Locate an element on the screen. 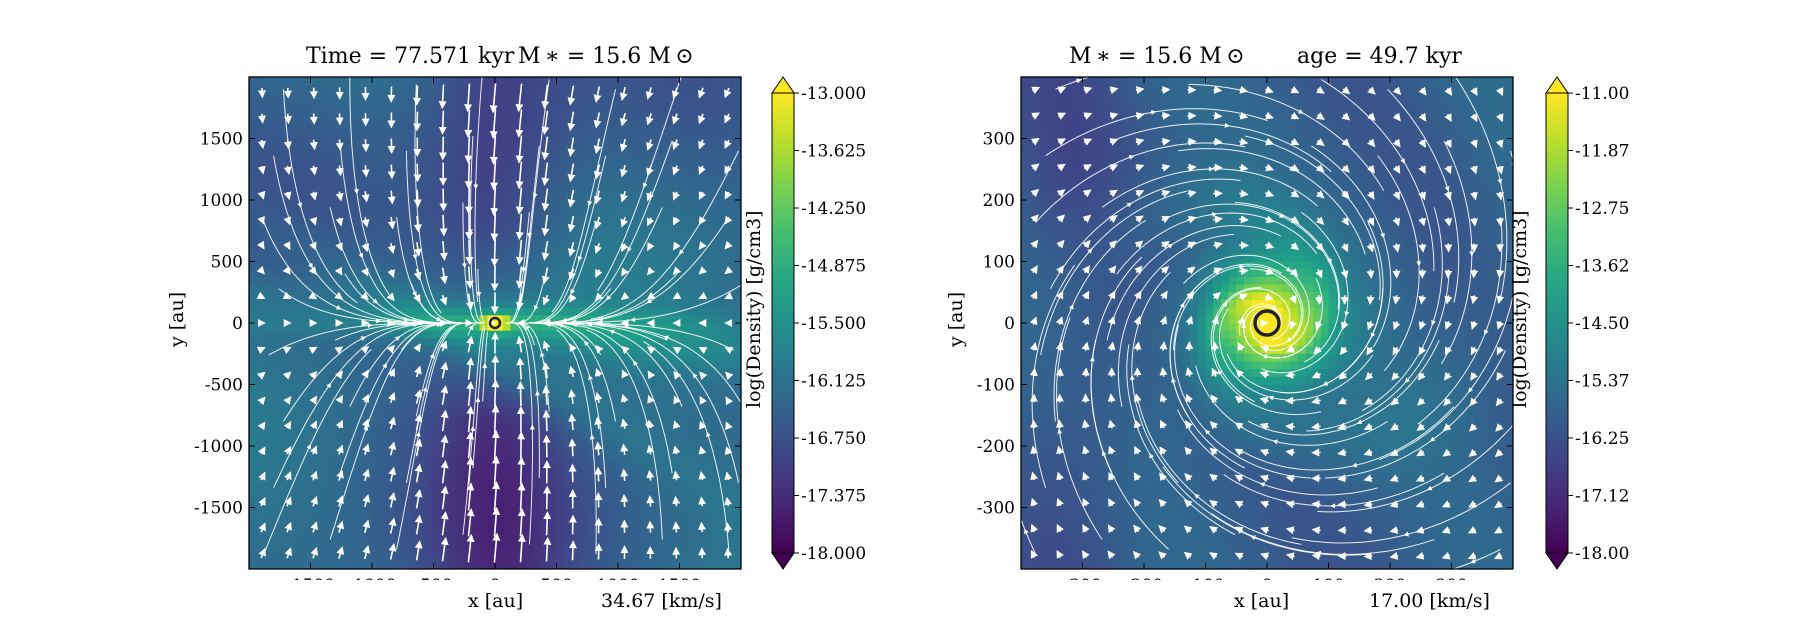  colorbar-tick-label: -16.750 is located at coordinates (833, 439).